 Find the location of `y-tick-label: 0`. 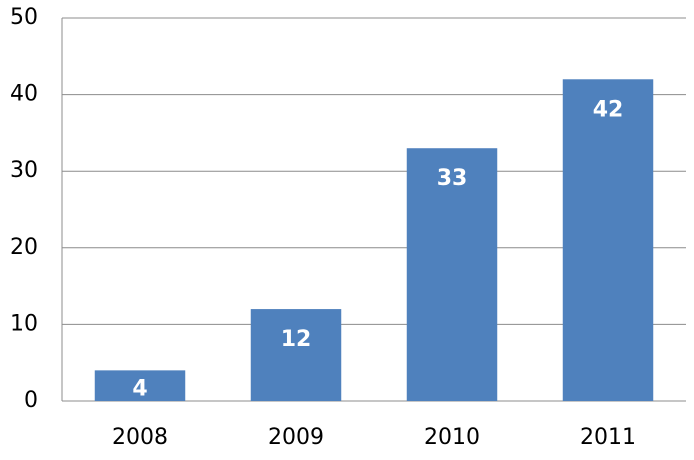

y-tick-label: 0 is located at coordinates (31, 400).